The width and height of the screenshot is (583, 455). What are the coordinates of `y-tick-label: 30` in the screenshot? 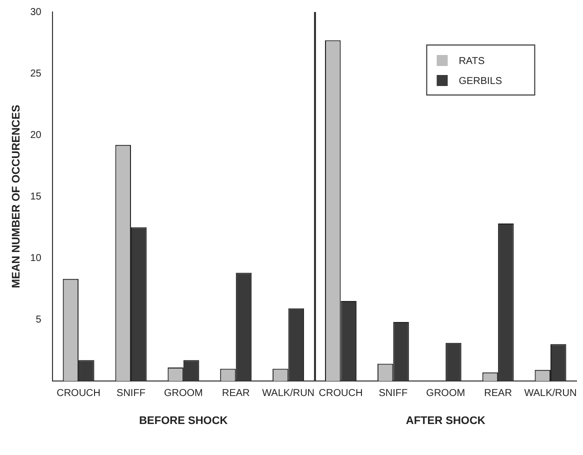 It's located at (36, 12).